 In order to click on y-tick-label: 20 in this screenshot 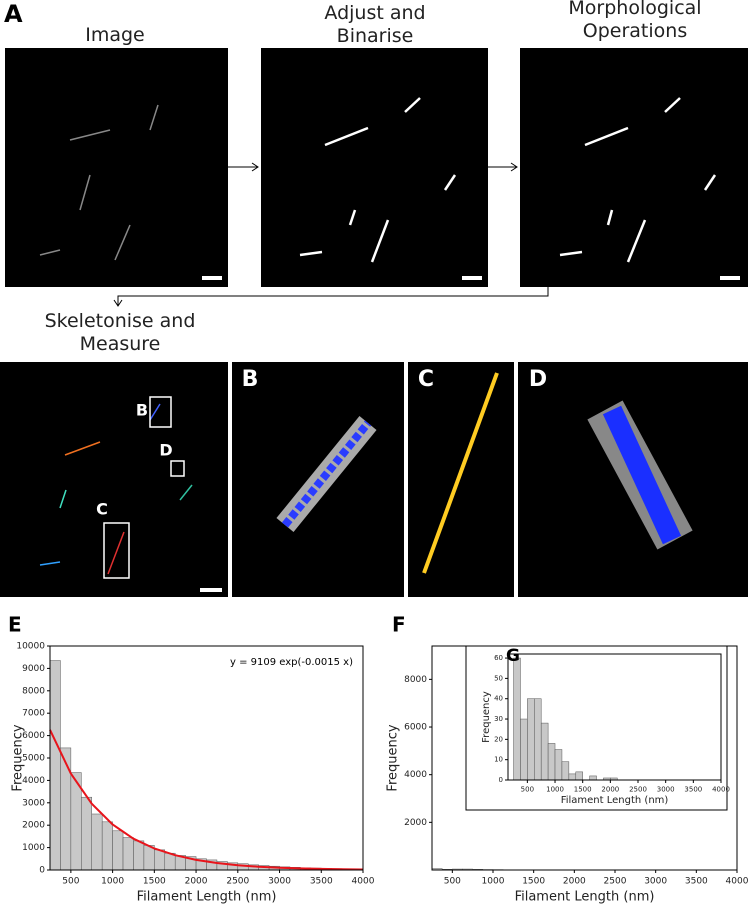, I will do `click(498, 739)`.